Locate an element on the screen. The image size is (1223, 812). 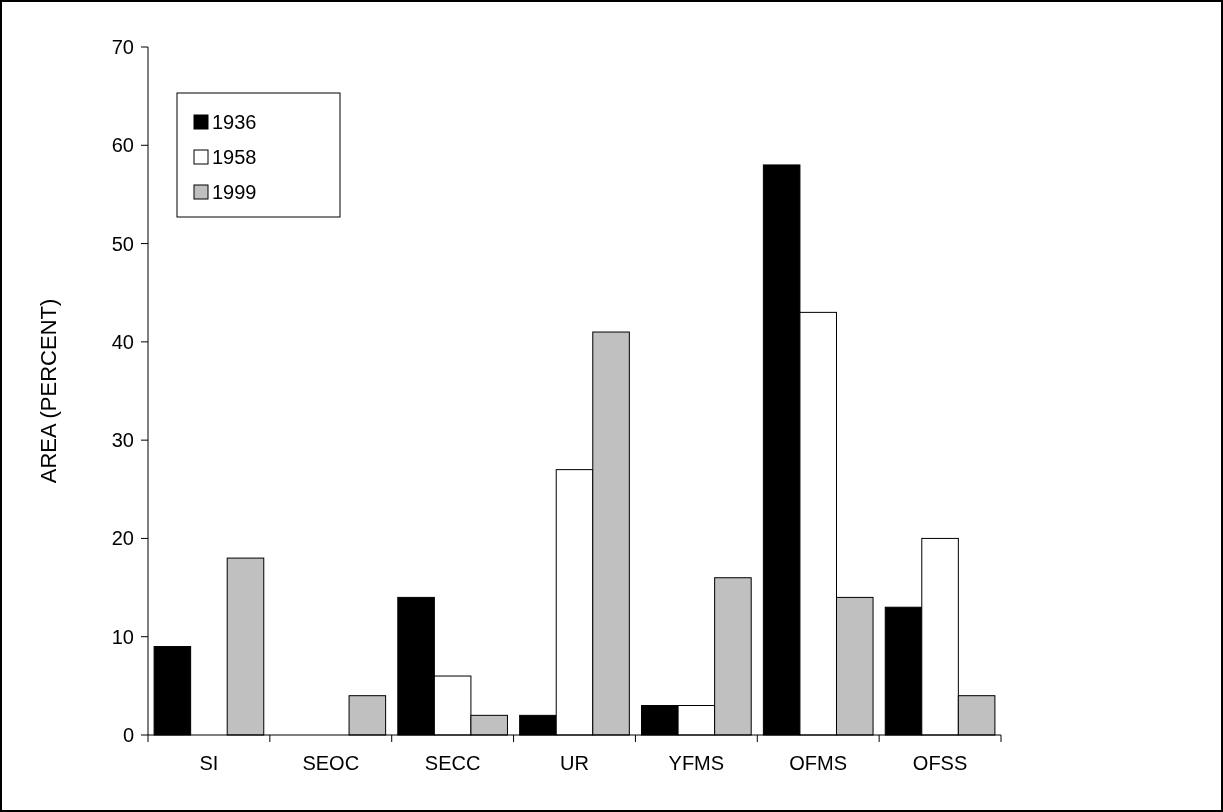
y-tick-label: 60 is located at coordinates (122, 145).